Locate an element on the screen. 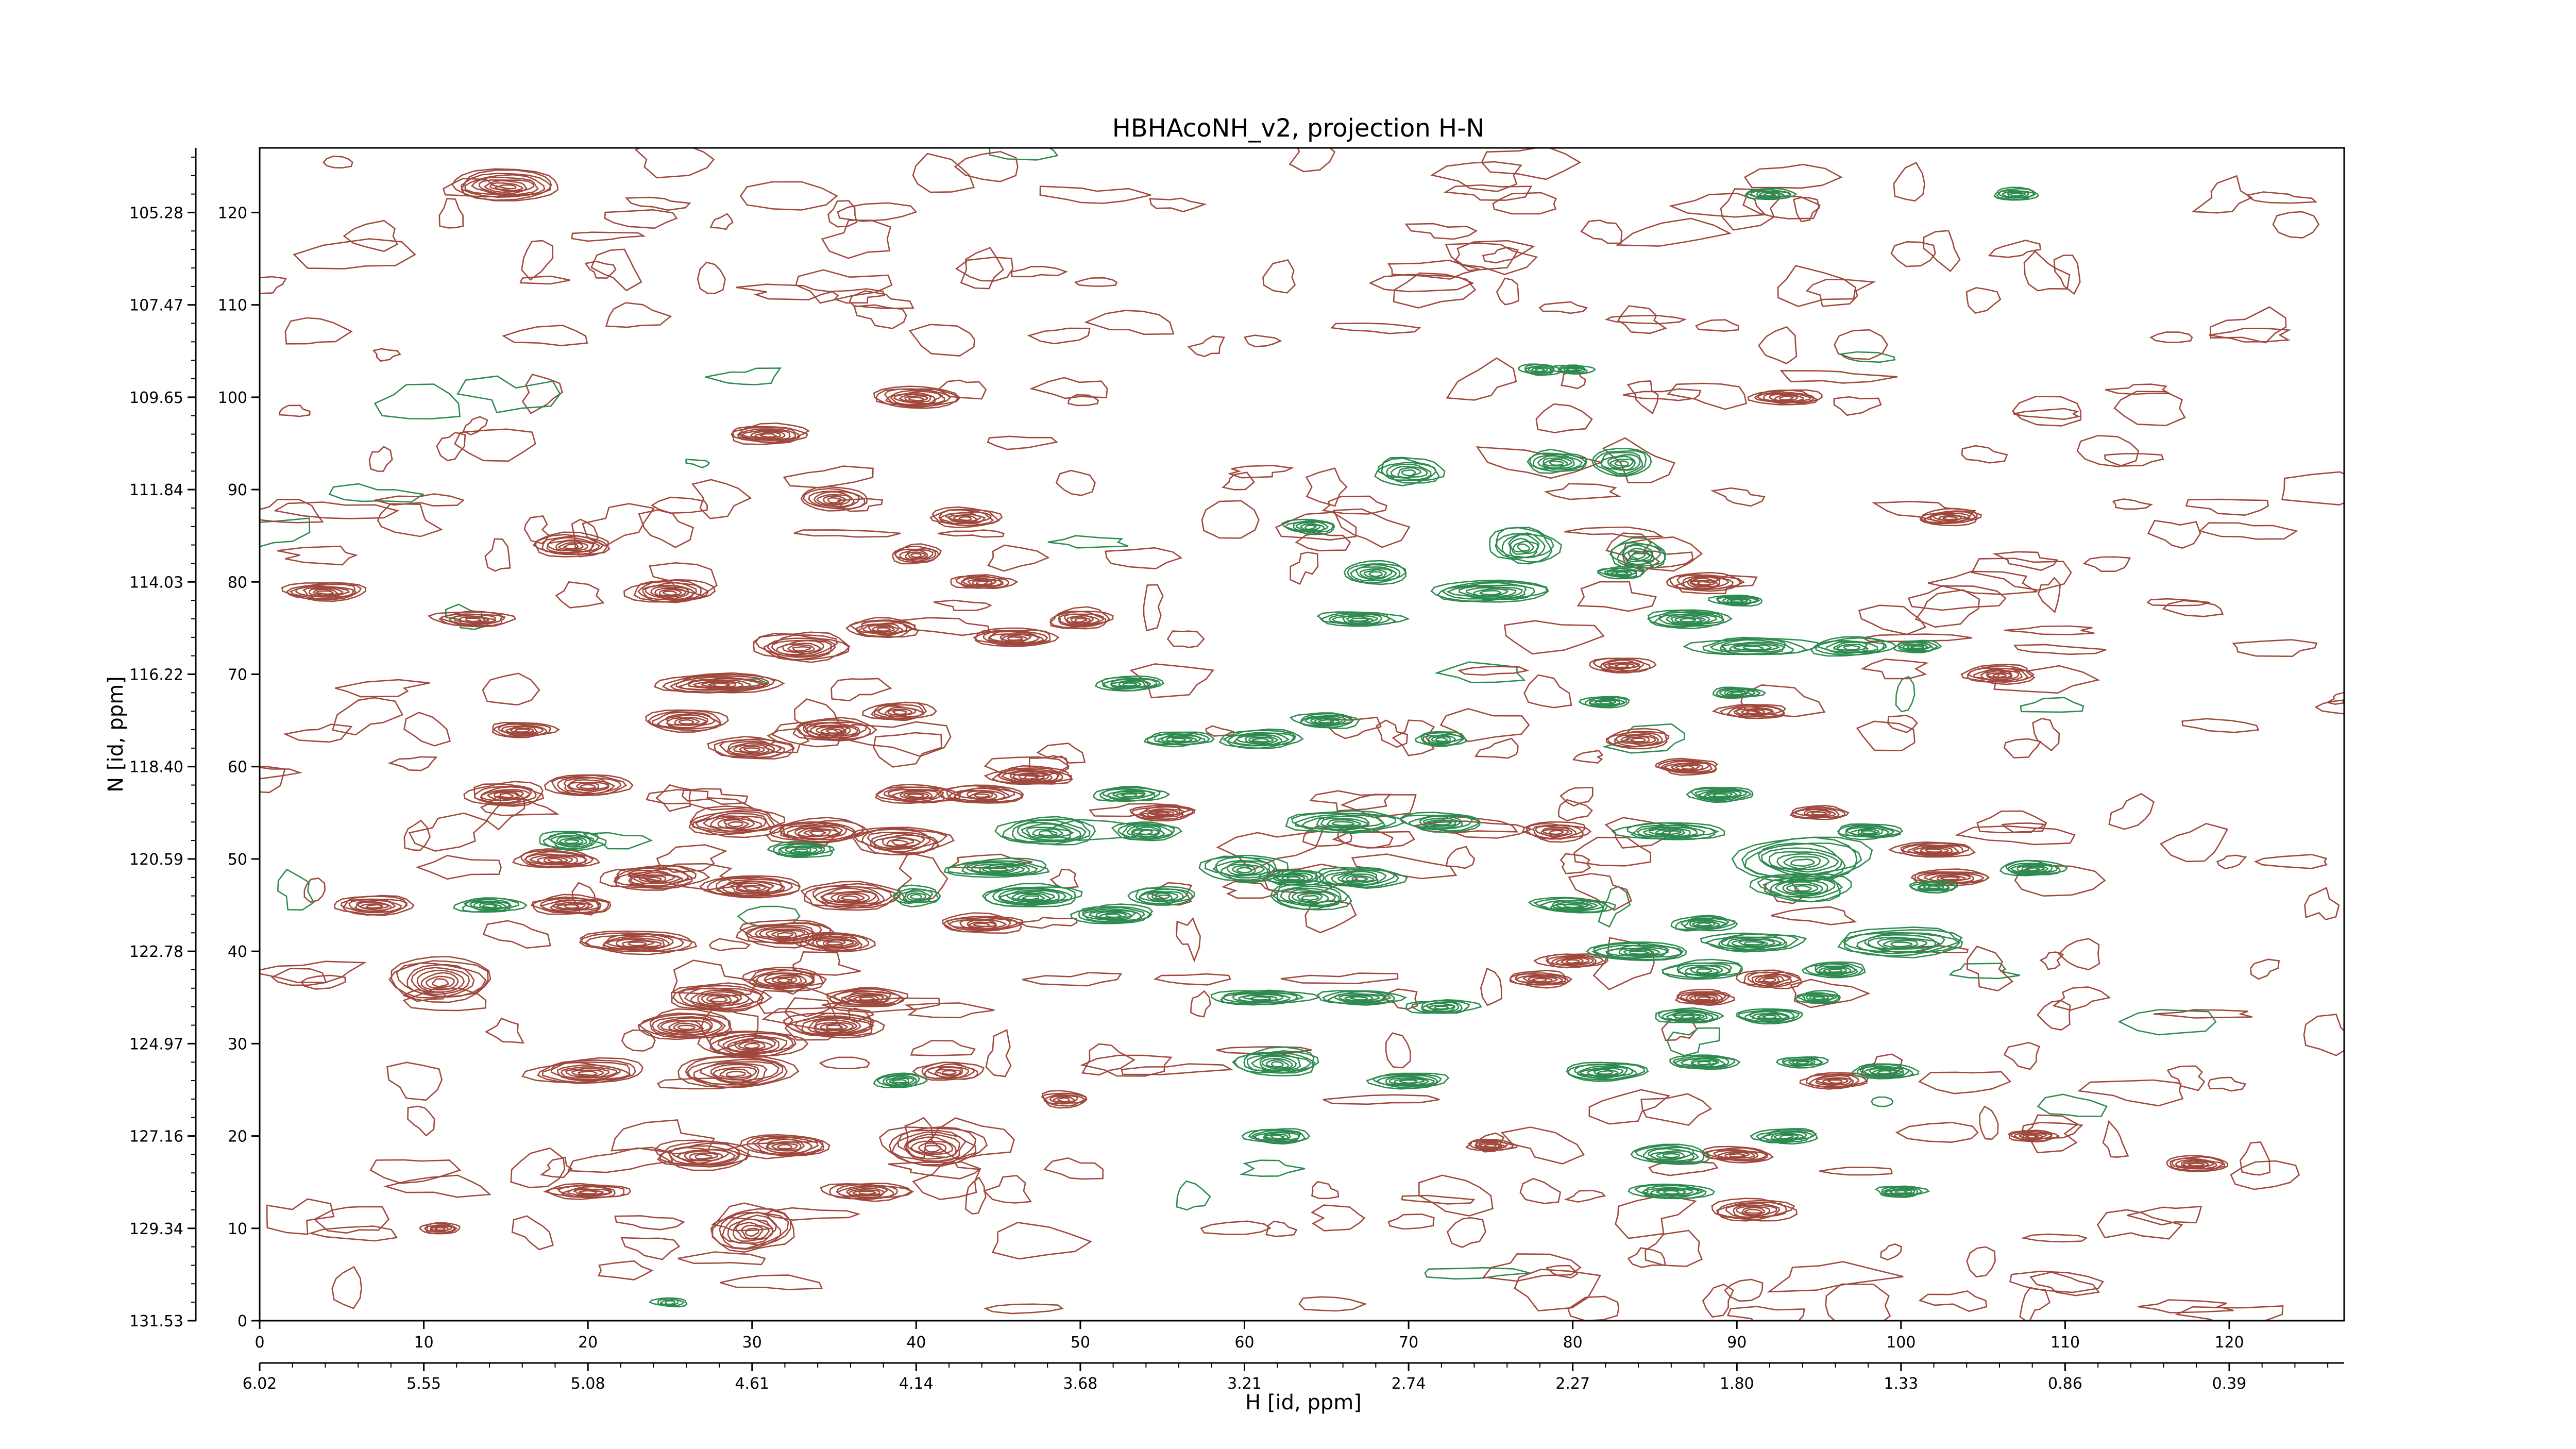  x-index-tick-label: 120 is located at coordinates (2229, 1343).